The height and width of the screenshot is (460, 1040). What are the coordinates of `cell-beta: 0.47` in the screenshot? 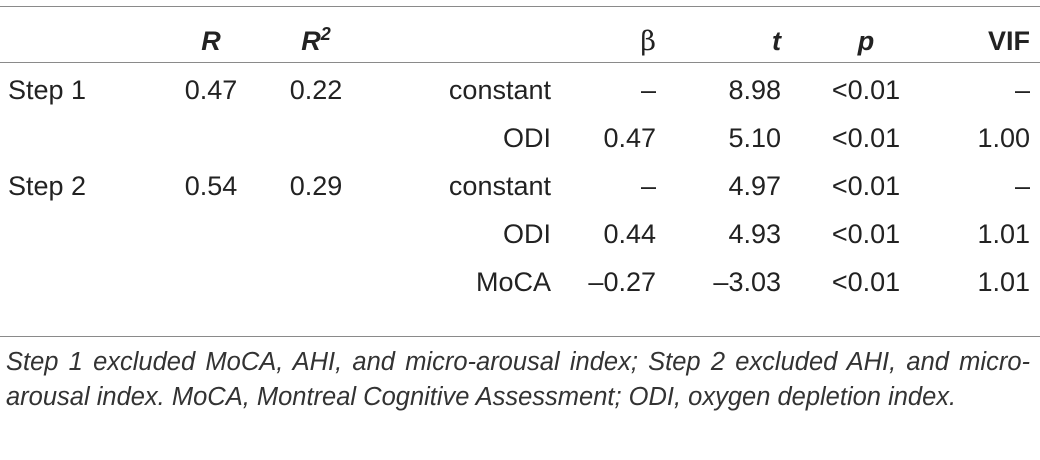 It's located at (629, 137).